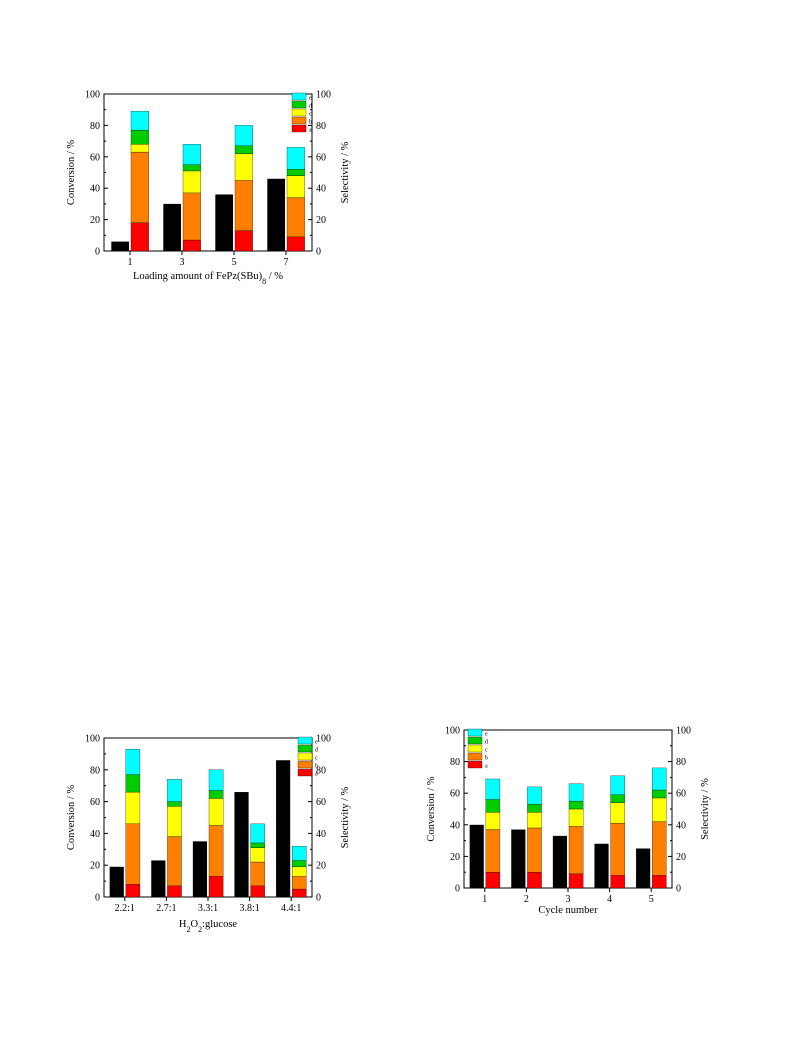 The image size is (793, 1057). What do you see at coordinates (130, 262) in the screenshot?
I see `x-tick-label: 1` at bounding box center [130, 262].